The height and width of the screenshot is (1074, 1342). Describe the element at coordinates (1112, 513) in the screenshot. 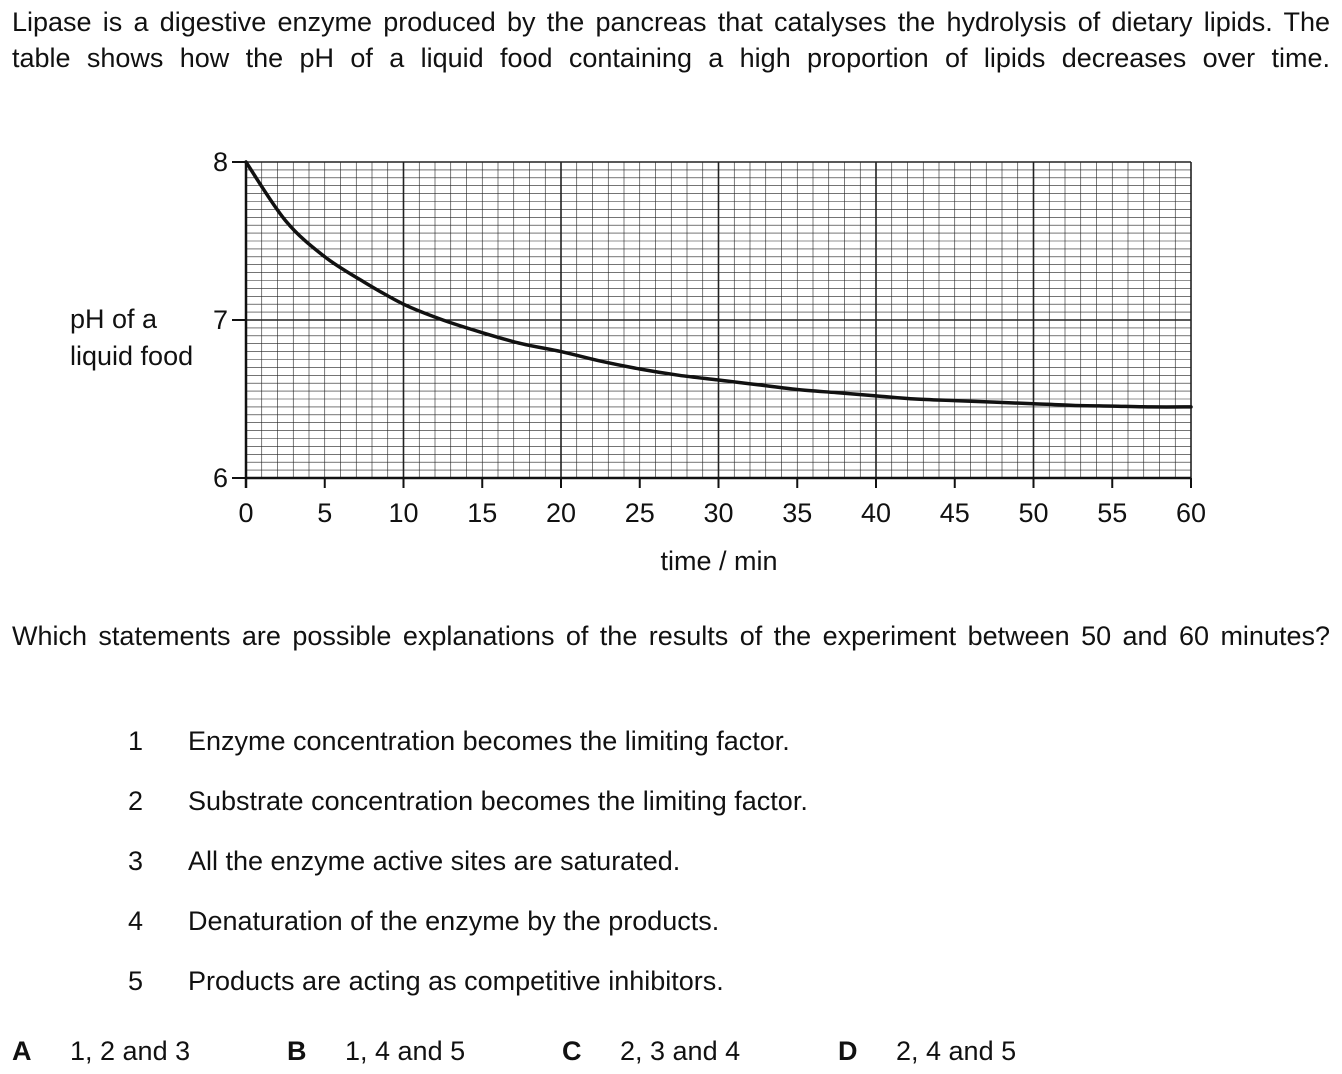

I see `x-tick-label: 55` at that location.